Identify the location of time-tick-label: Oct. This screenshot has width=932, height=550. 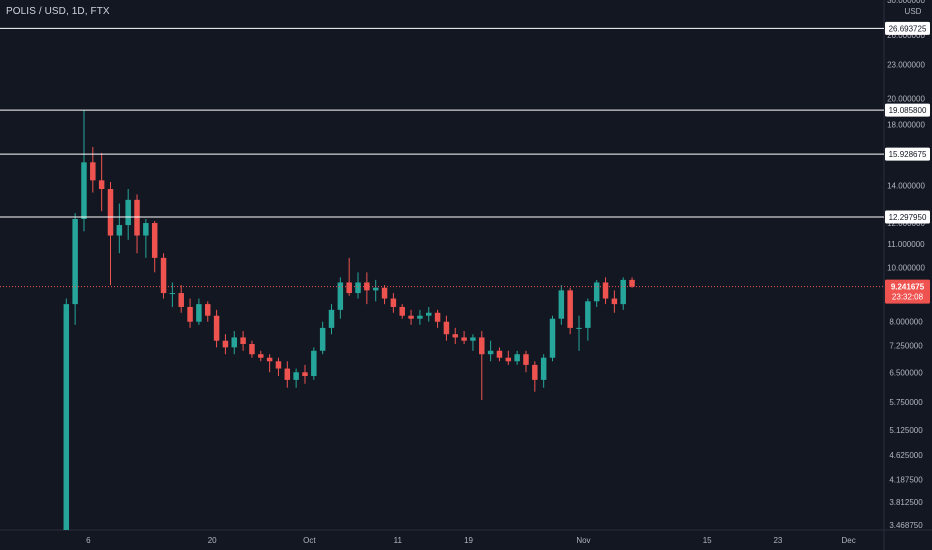
(309, 540).